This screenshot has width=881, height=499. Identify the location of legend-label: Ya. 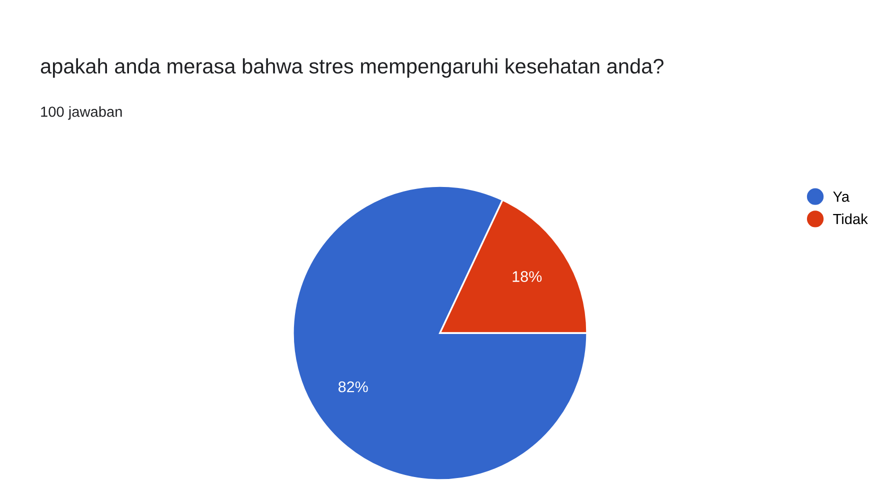
(841, 197).